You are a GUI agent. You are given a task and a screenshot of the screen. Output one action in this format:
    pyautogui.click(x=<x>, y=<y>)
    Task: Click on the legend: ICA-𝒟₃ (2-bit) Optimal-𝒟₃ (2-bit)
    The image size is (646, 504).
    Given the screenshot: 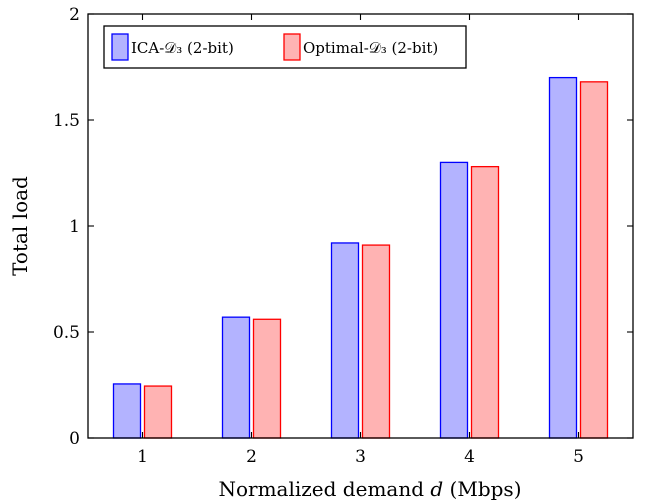 What is the action you would take?
    pyautogui.click(x=285, y=47)
    